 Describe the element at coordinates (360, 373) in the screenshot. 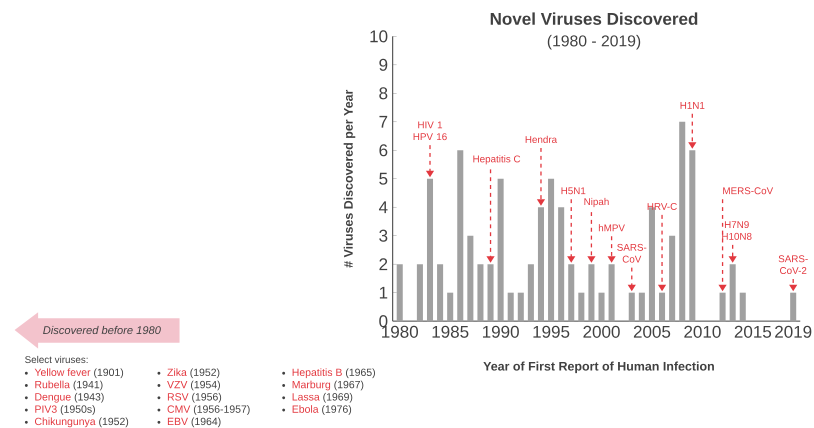

I see `text: (1965)` at that location.